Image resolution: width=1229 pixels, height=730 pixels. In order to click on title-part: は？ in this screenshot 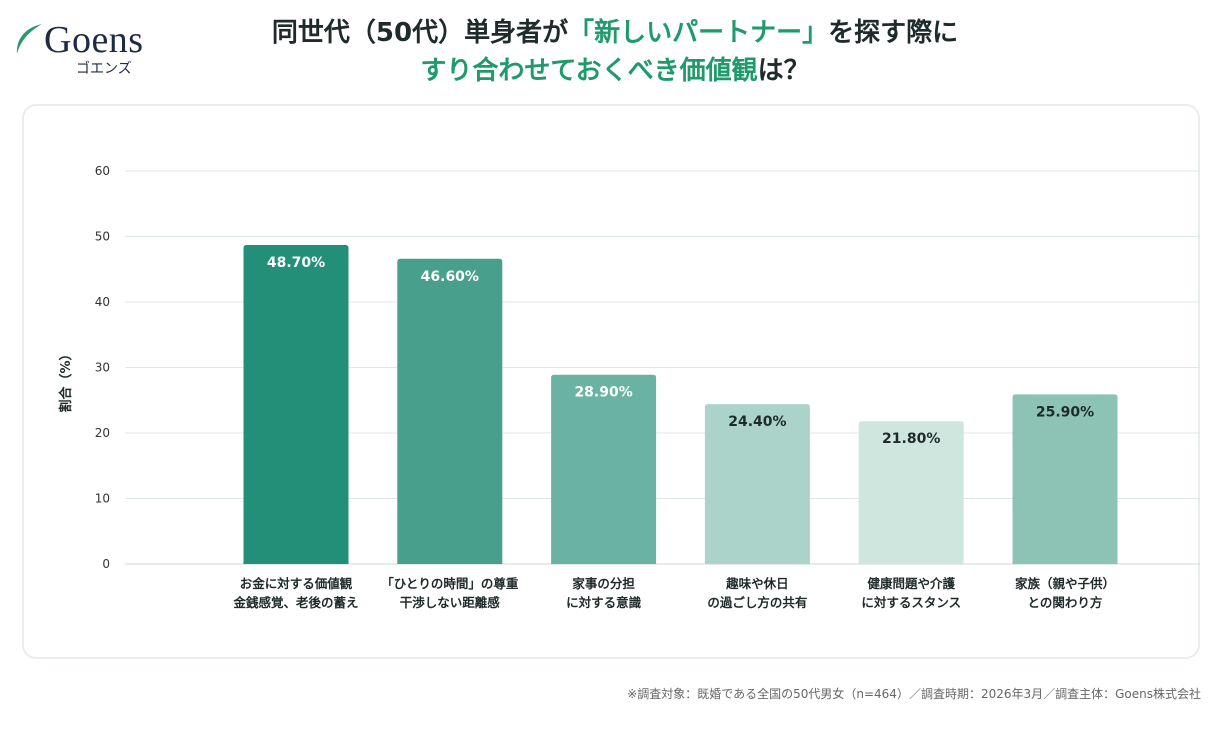, I will do `click(783, 71)`.